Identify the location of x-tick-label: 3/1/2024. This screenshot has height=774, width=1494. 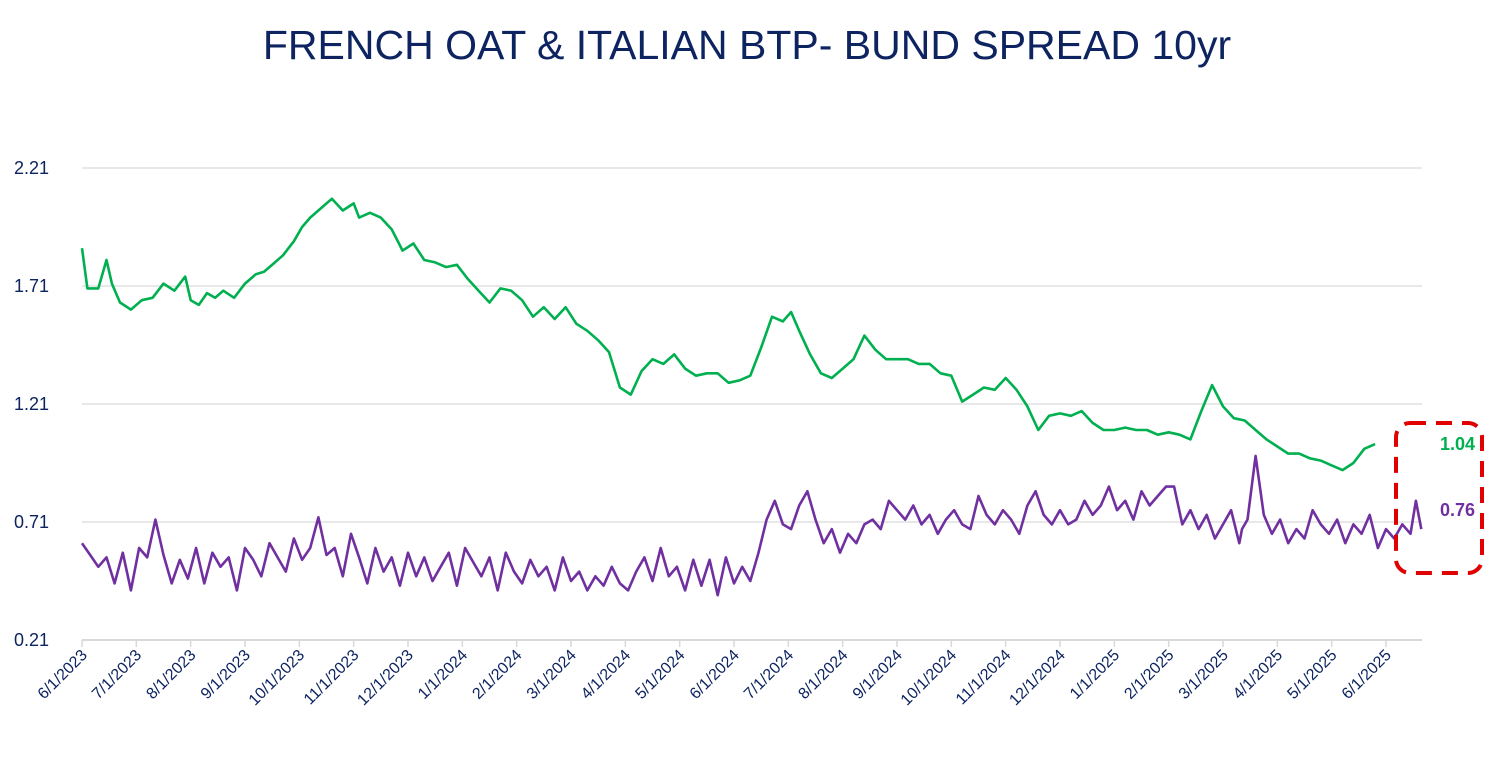
(552, 675).